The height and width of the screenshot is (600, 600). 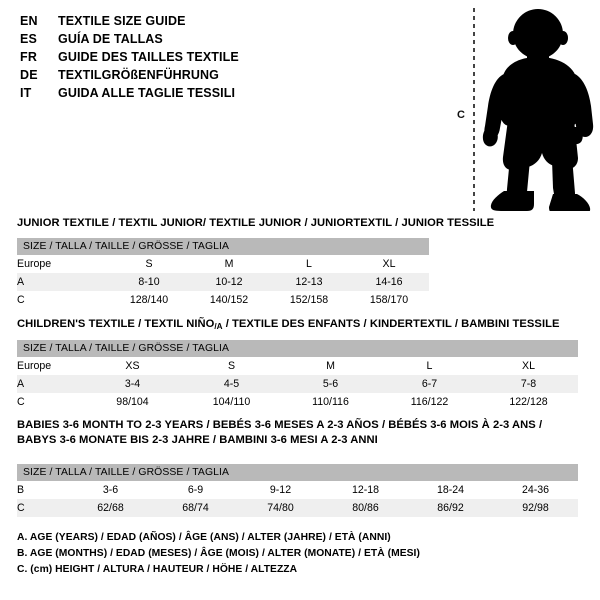 I want to click on language-code: IT, so click(x=26, y=93).